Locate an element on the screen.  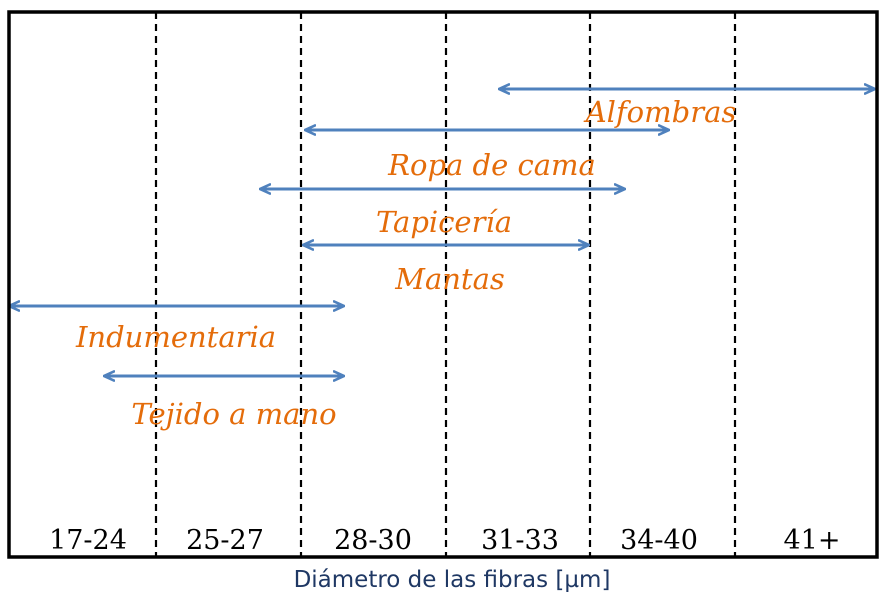
category-label: 17-24 is located at coordinates (88, 540).